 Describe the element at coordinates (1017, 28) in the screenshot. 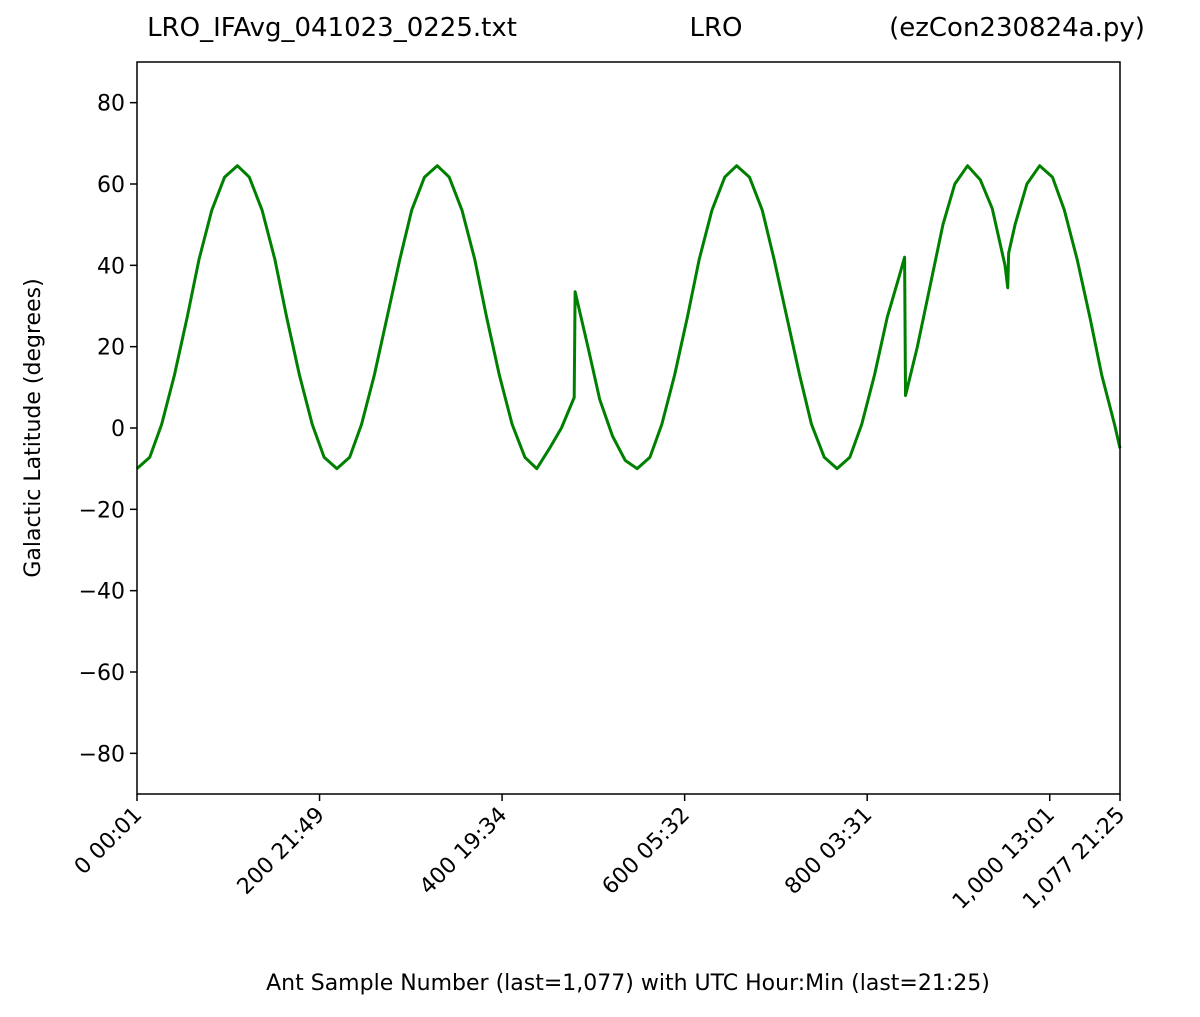

I see `chart-title-right: (ezCon230824a.py)` at that location.